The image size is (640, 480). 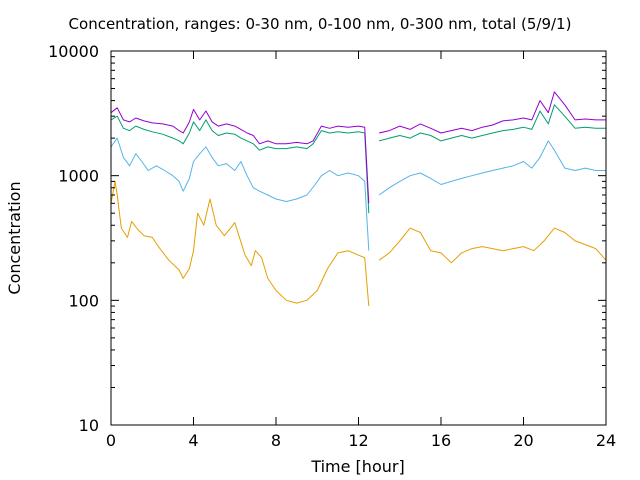 I want to click on x-tick-label: 4, so click(x=193, y=440).